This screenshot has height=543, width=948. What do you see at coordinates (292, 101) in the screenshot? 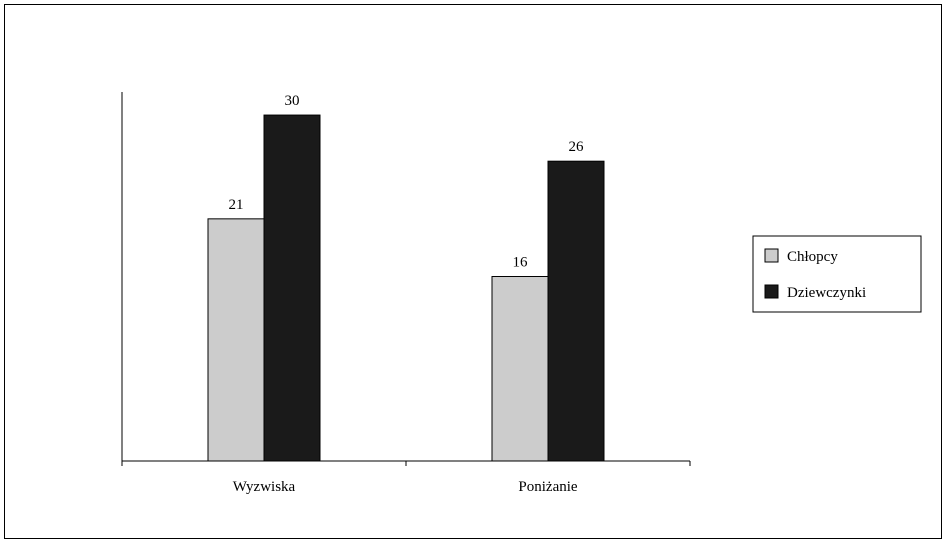
I see `data-label: 30` at bounding box center [292, 101].